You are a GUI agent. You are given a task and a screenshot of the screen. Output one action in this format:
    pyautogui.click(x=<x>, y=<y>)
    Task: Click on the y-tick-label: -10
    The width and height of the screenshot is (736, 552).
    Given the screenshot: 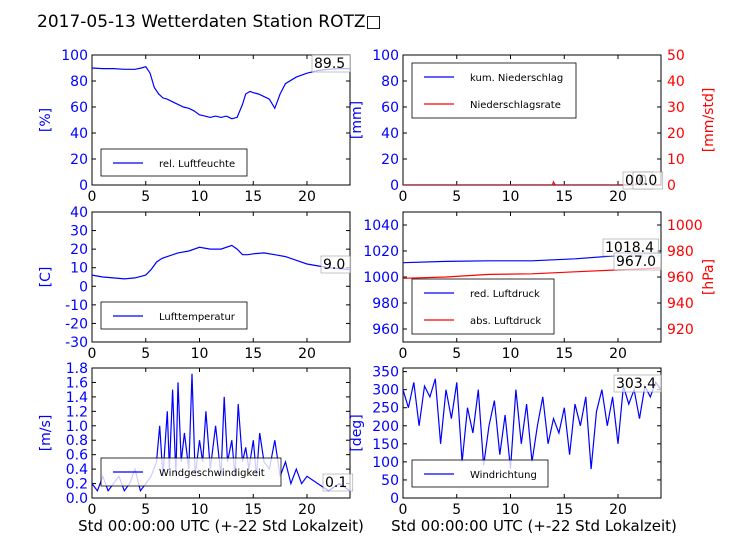 What is the action you would take?
    pyautogui.click(x=76, y=306)
    